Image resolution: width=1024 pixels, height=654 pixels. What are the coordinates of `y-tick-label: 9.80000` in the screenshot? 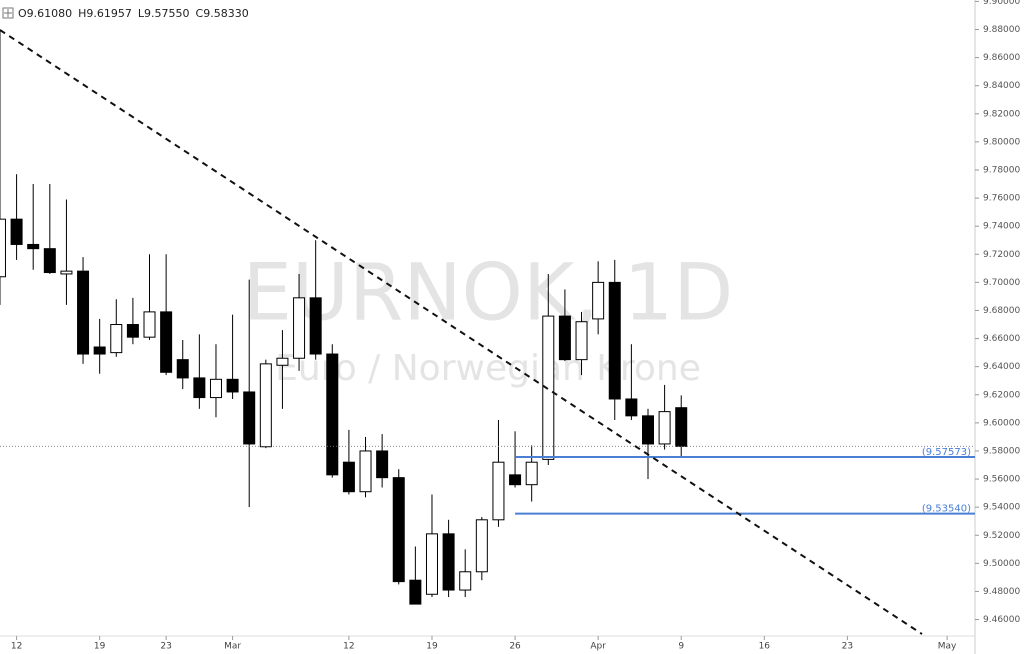 It's located at (1001, 142).